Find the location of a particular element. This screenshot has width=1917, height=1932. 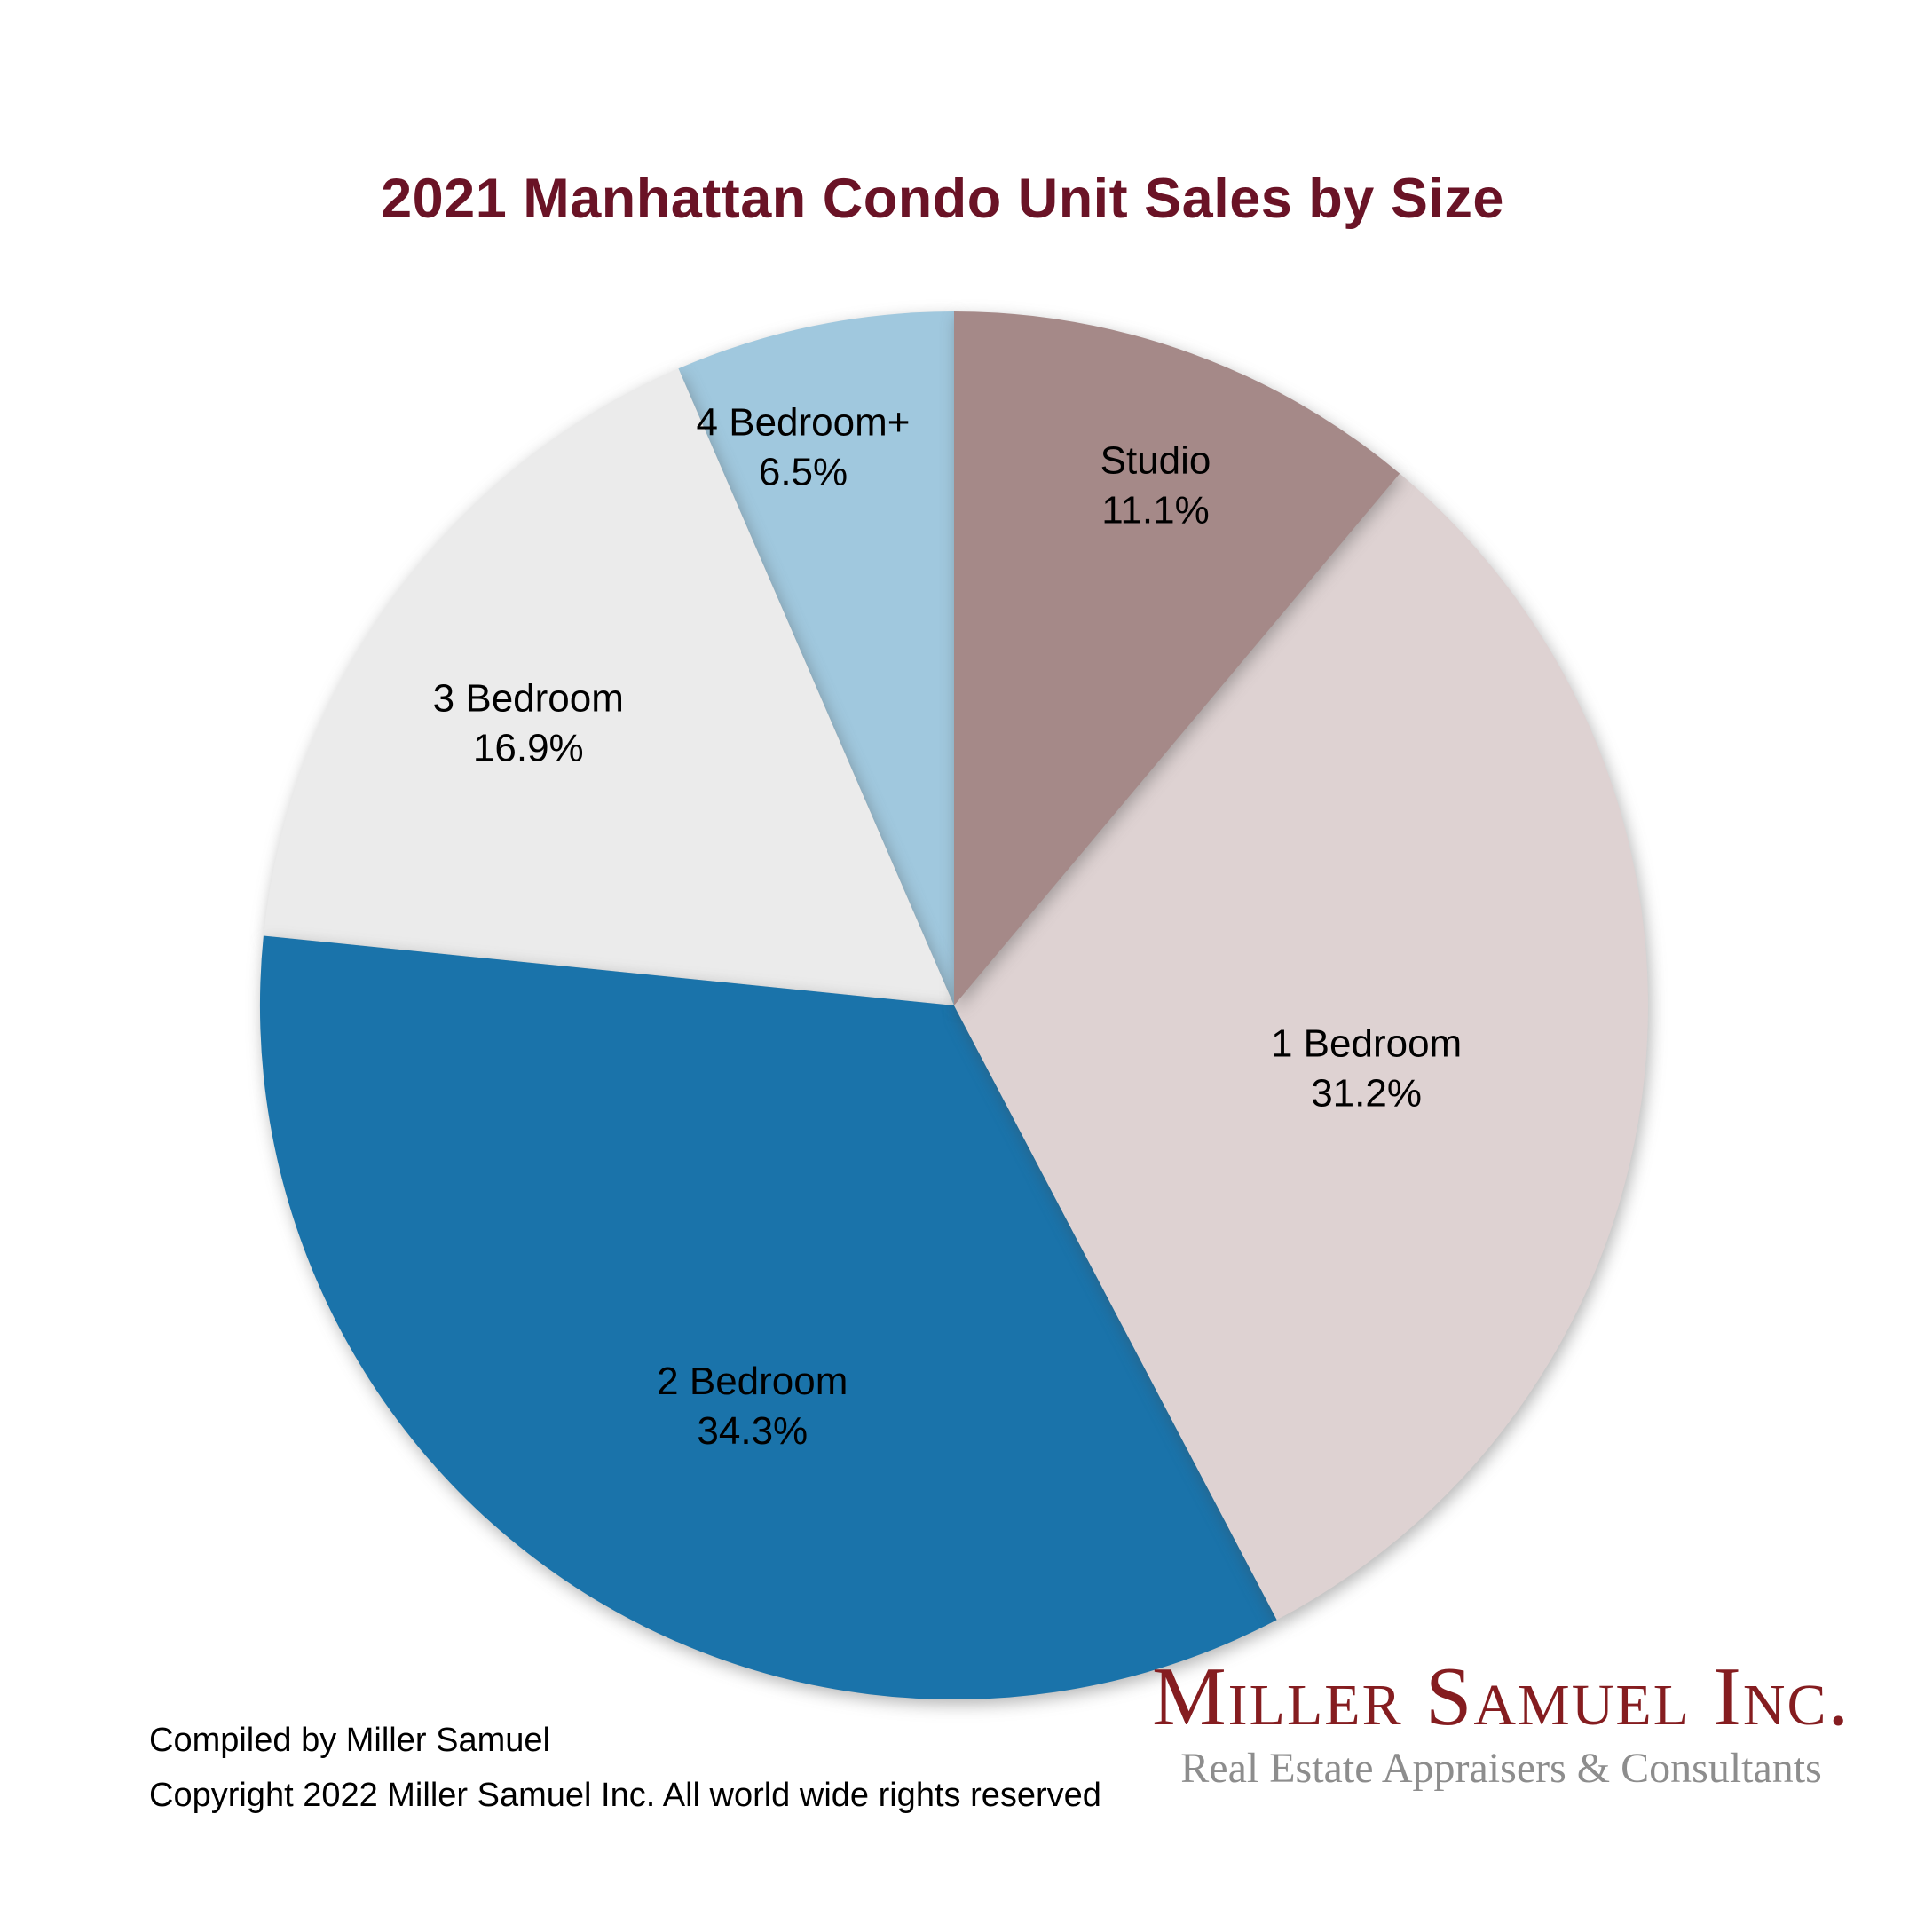

pie-label-2-bedroom: 2 Bedroom 34.3% is located at coordinates (752, 1406).